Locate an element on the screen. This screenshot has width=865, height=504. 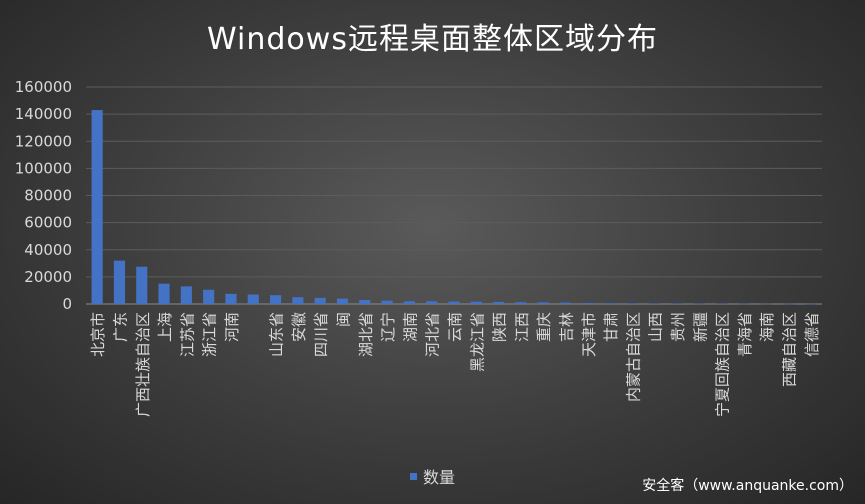
x-tick-label: 安徽 is located at coordinates (299, 327).